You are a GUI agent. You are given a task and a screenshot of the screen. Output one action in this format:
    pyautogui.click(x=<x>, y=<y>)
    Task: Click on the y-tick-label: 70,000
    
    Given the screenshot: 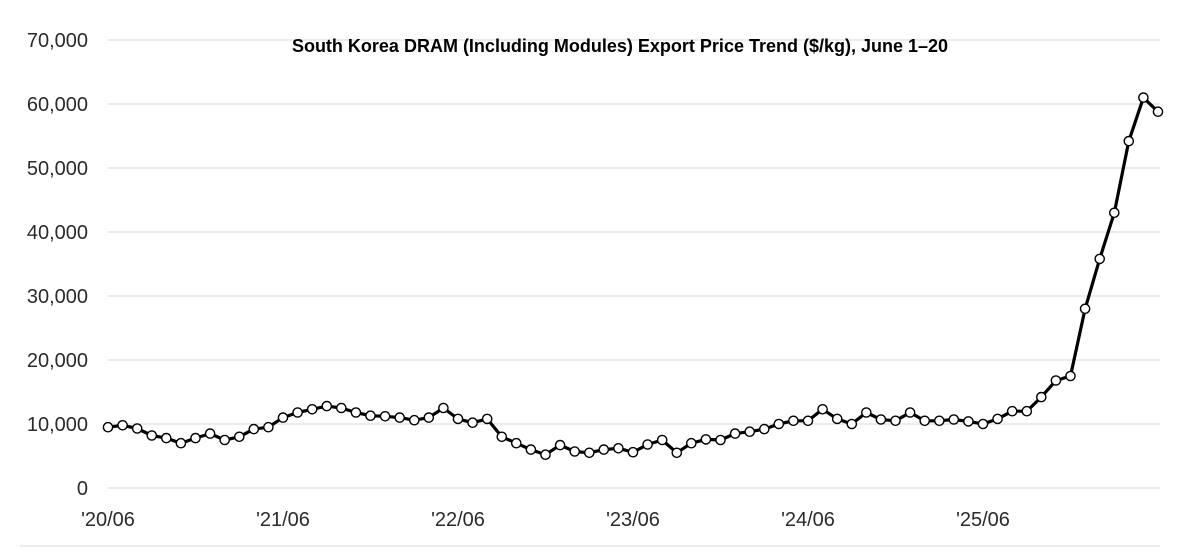 What is the action you would take?
    pyautogui.click(x=57, y=41)
    